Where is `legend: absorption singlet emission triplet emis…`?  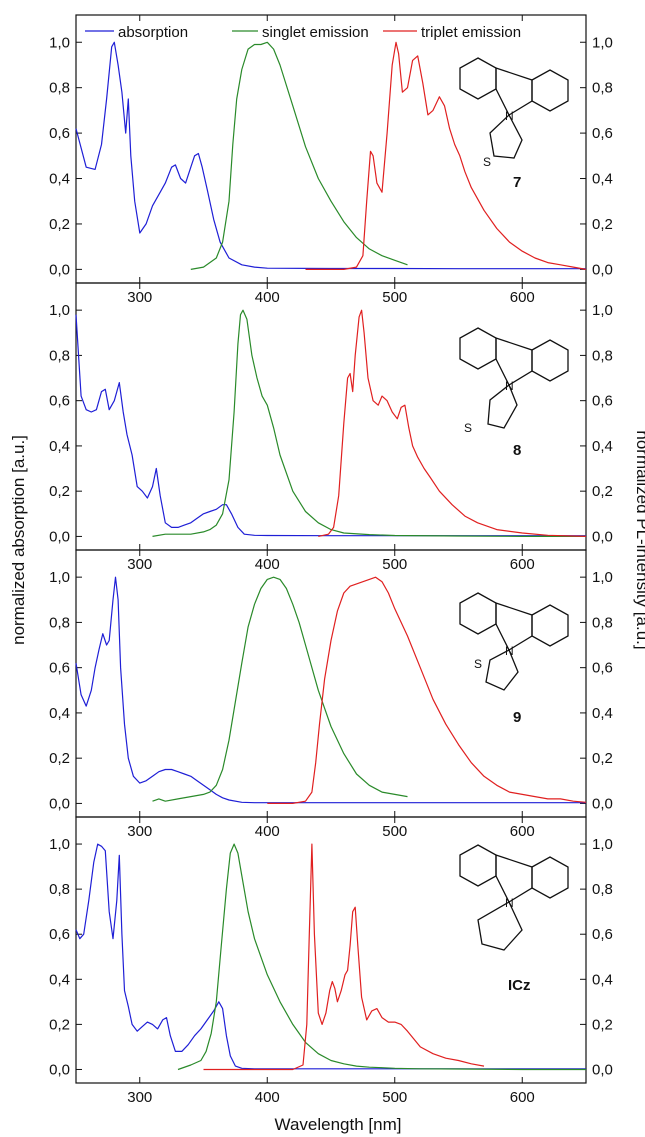 legend: absorption singlet emission triplet emis… is located at coordinates (303, 32).